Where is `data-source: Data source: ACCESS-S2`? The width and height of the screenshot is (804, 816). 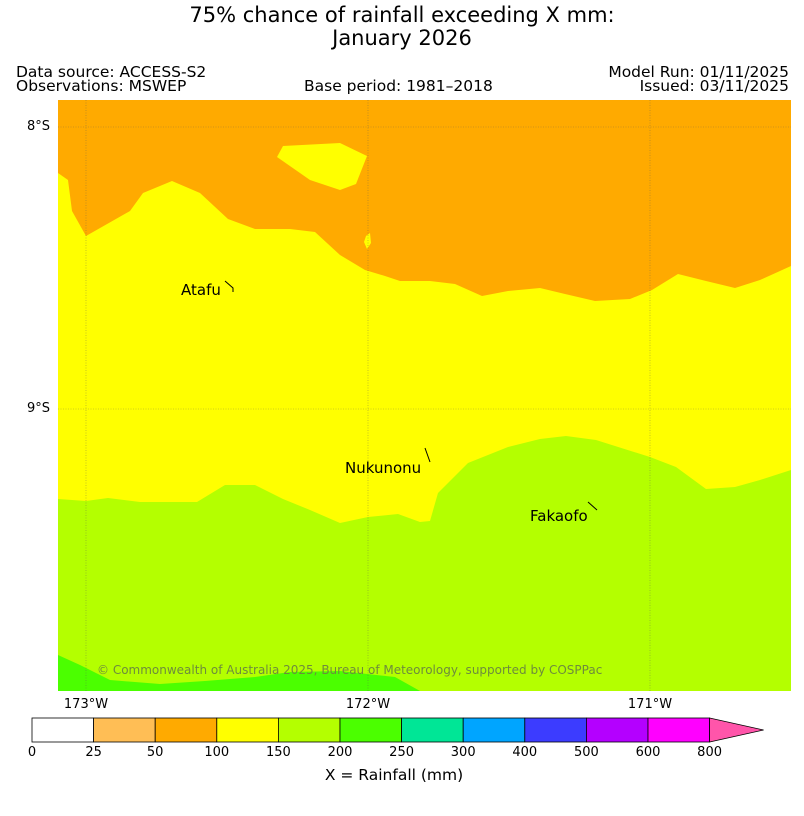
data-source: Data source: ACCESS-S2 is located at coordinates (111, 72).